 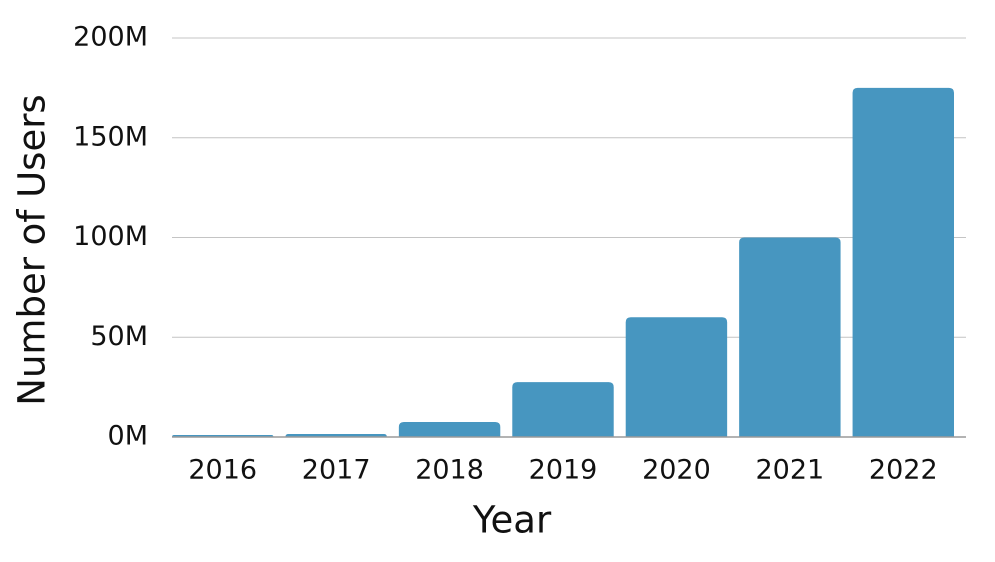 I want to click on x-tick-label: 2016, so click(x=222, y=470).